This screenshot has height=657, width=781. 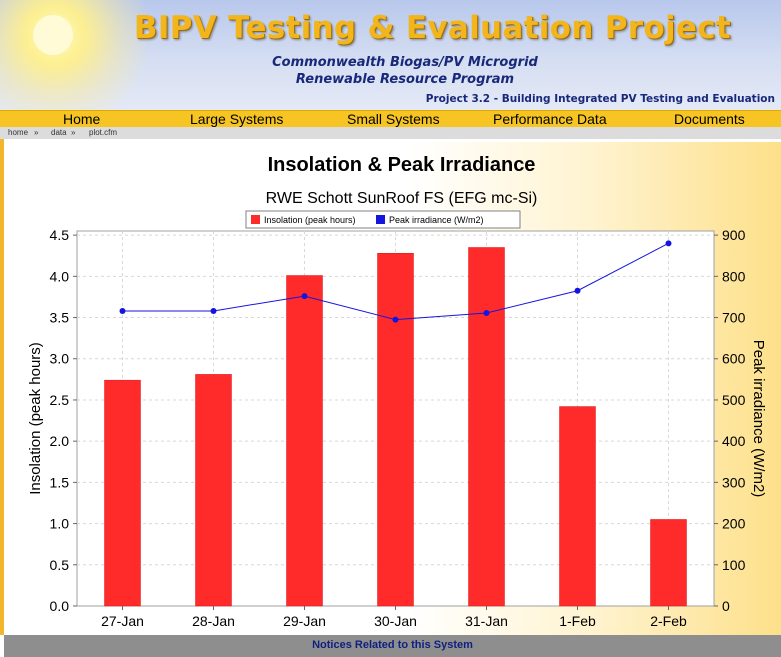 I want to click on y-tick-label: 1.5, so click(x=60, y=482).